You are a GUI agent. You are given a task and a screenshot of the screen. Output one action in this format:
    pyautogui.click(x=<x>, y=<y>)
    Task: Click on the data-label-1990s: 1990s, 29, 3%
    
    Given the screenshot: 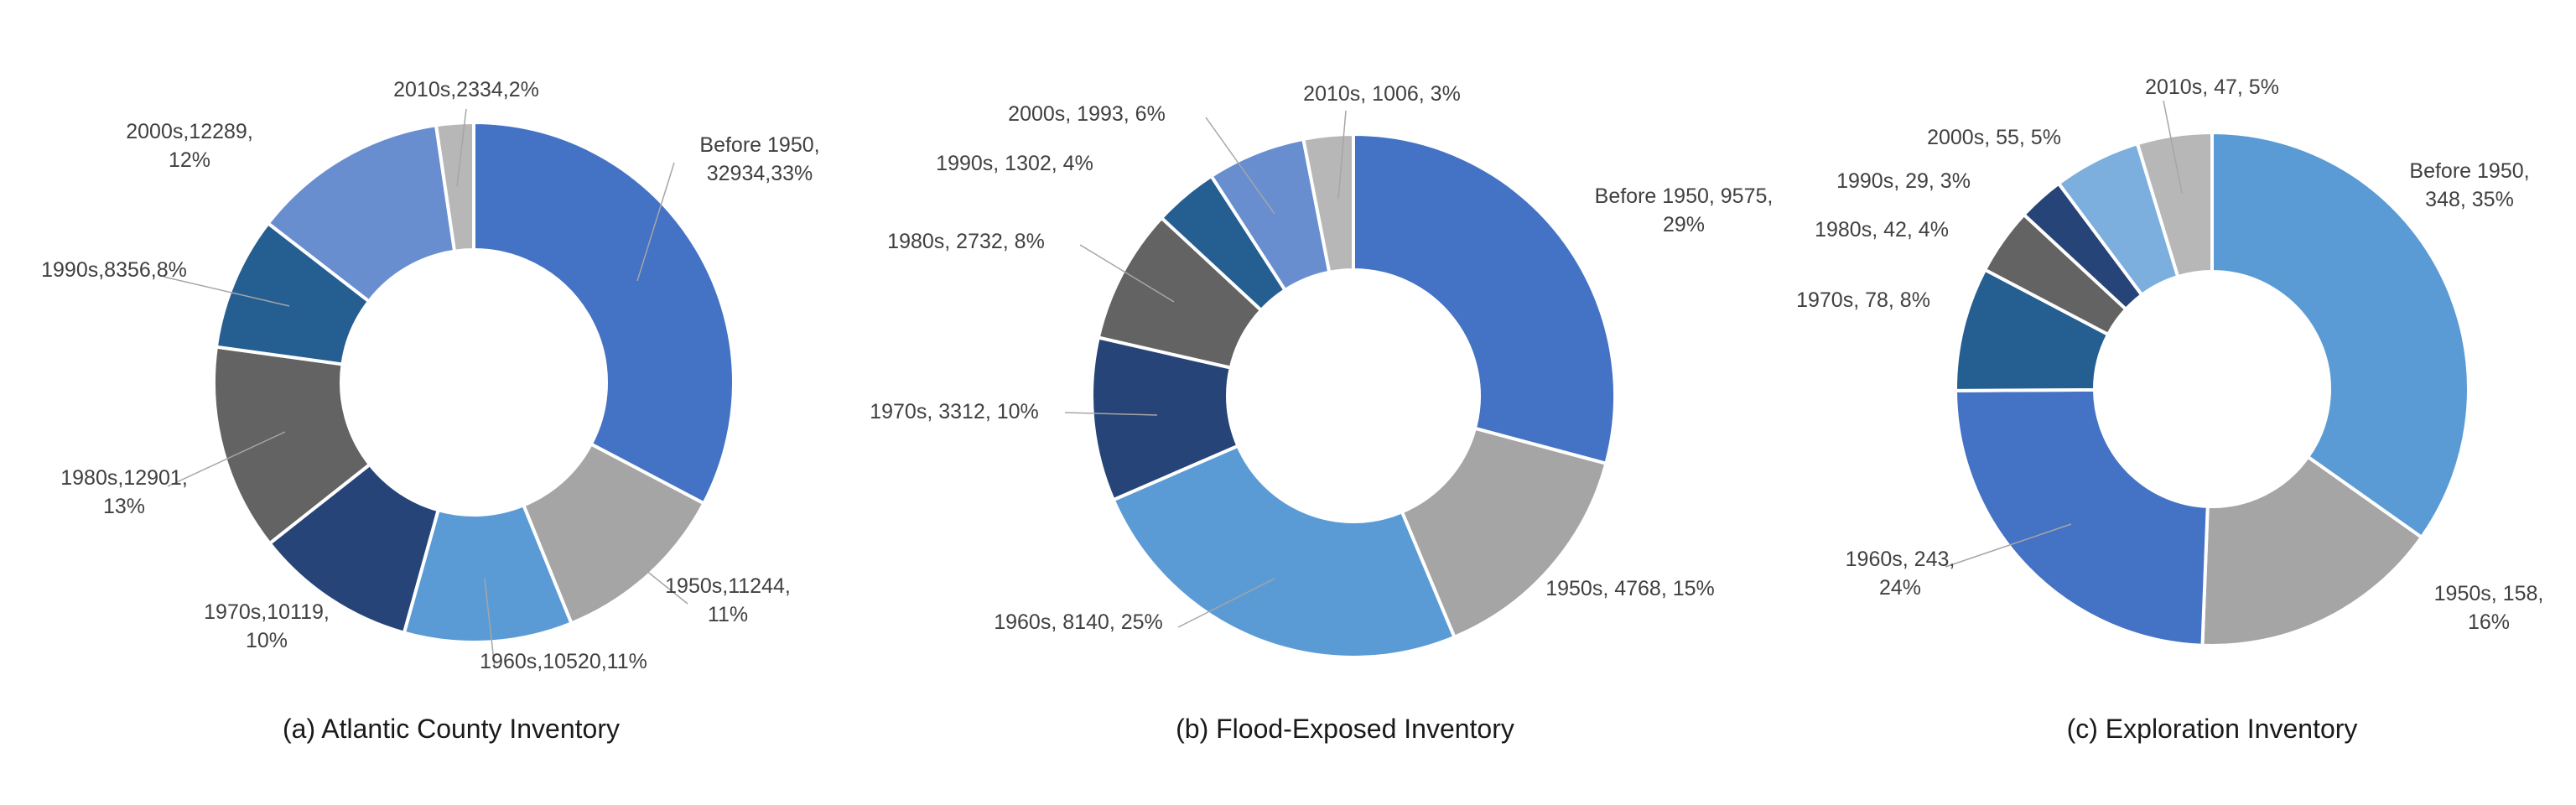 What is the action you would take?
    pyautogui.click(x=1903, y=181)
    